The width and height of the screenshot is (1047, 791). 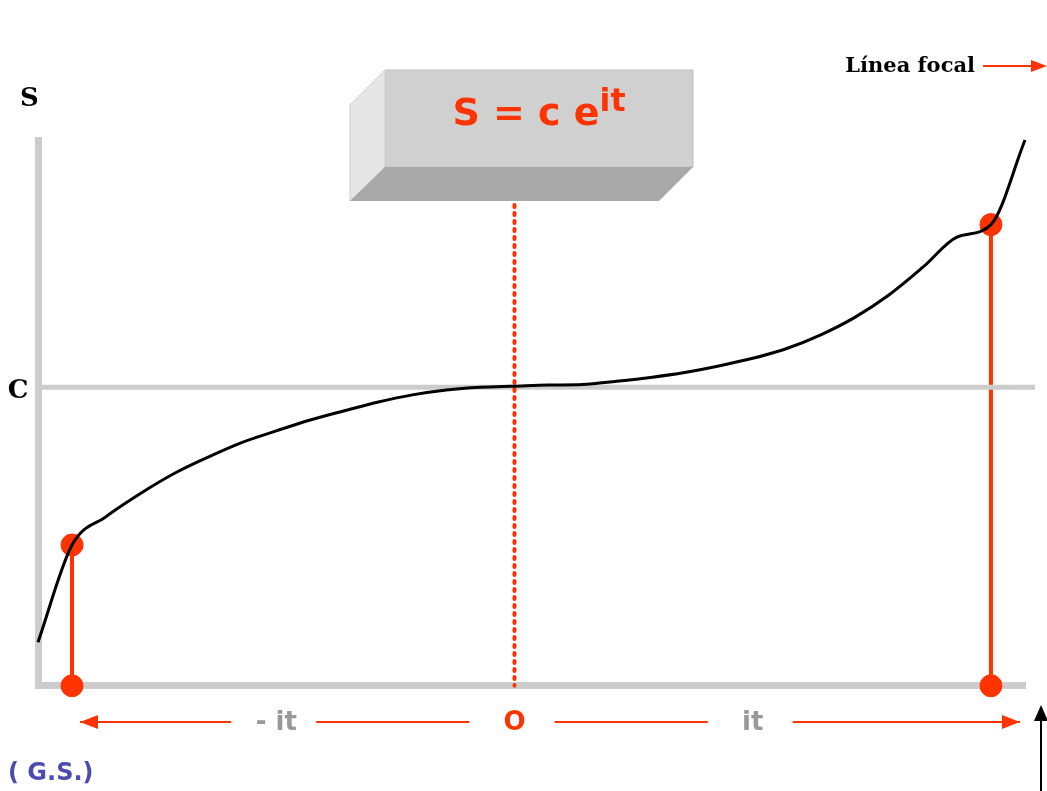 I want to click on text: ( G.S.), so click(x=51, y=772).